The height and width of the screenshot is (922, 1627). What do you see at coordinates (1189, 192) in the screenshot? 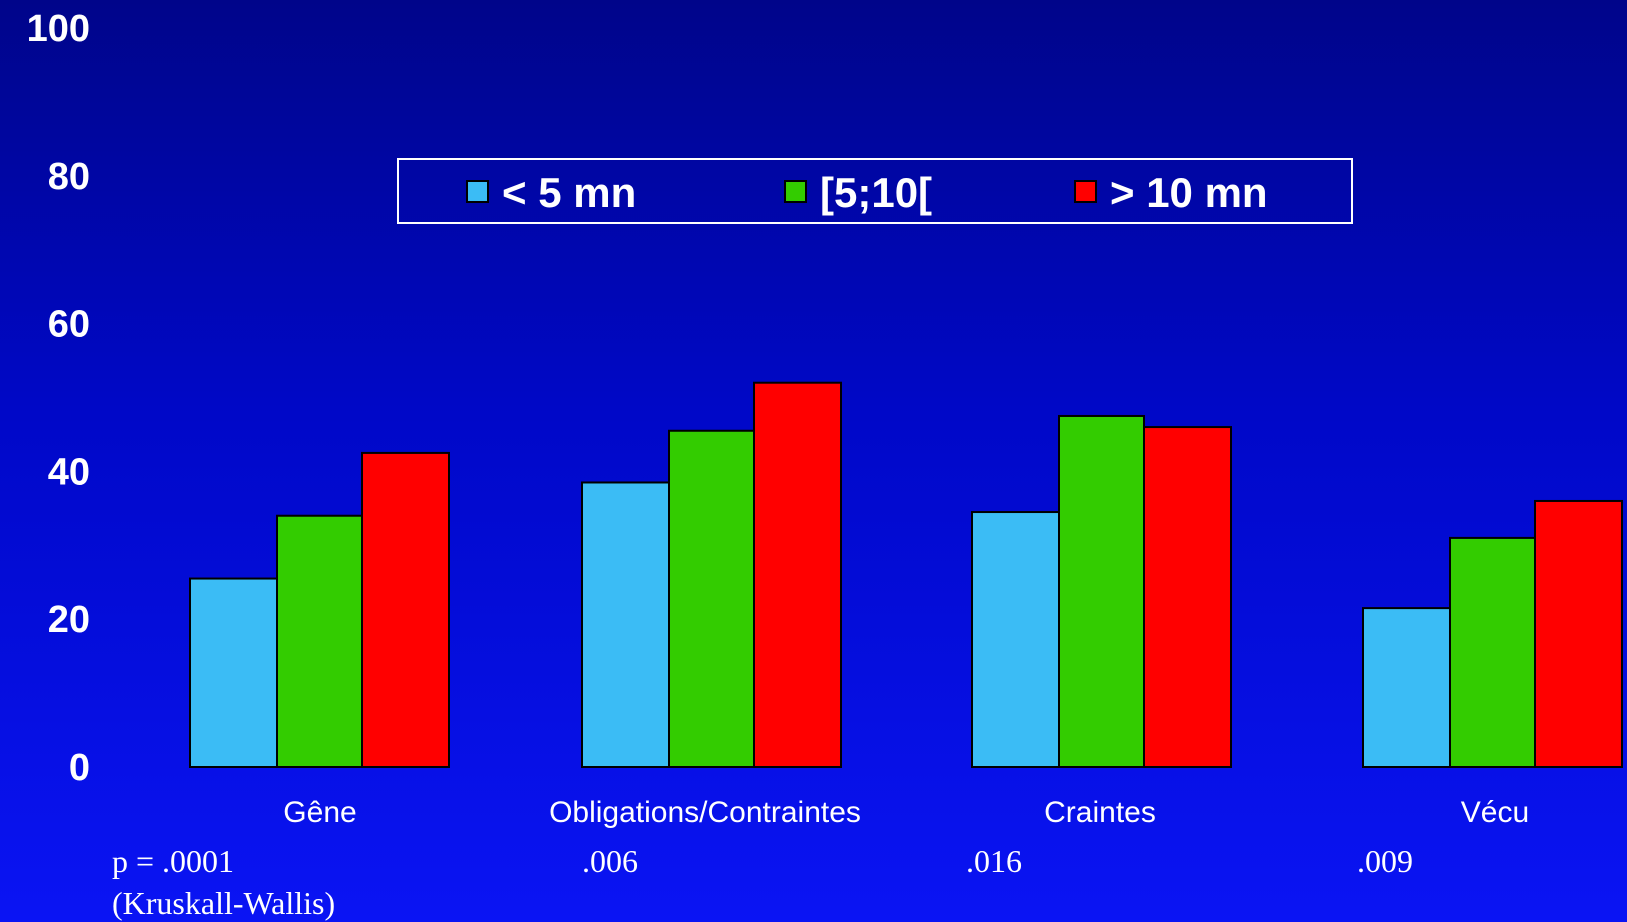
I see `legend-label-10-mn: > 10 mn` at bounding box center [1189, 192].